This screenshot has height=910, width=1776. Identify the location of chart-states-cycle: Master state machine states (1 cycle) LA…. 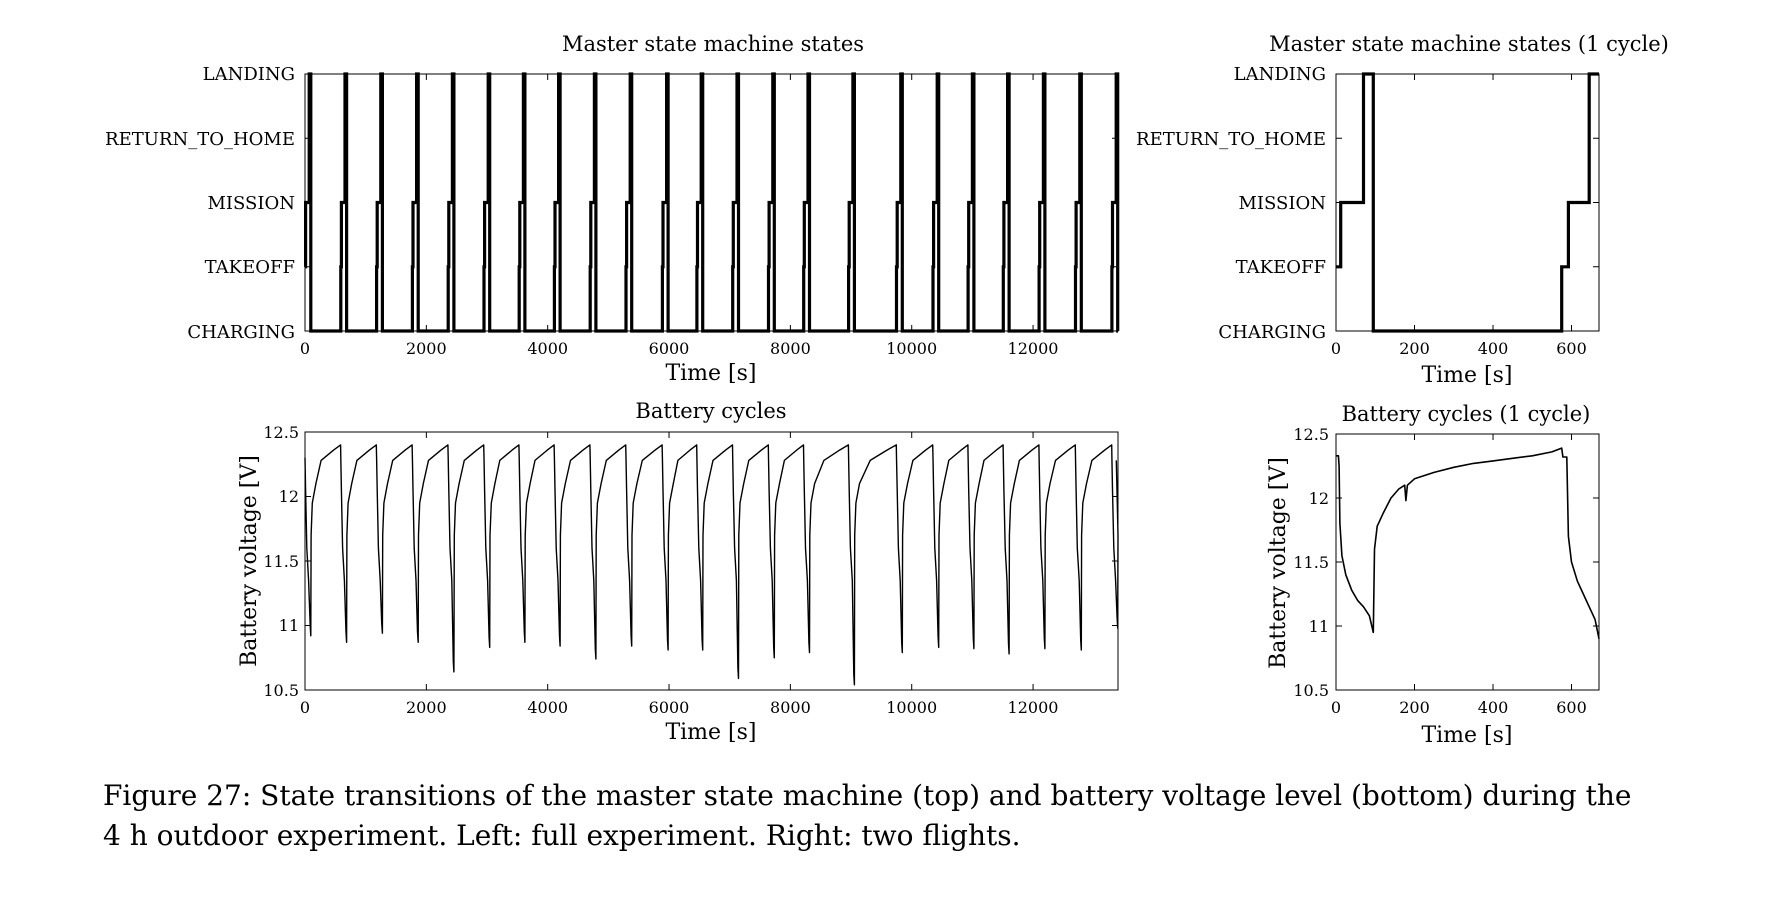
(1402, 210).